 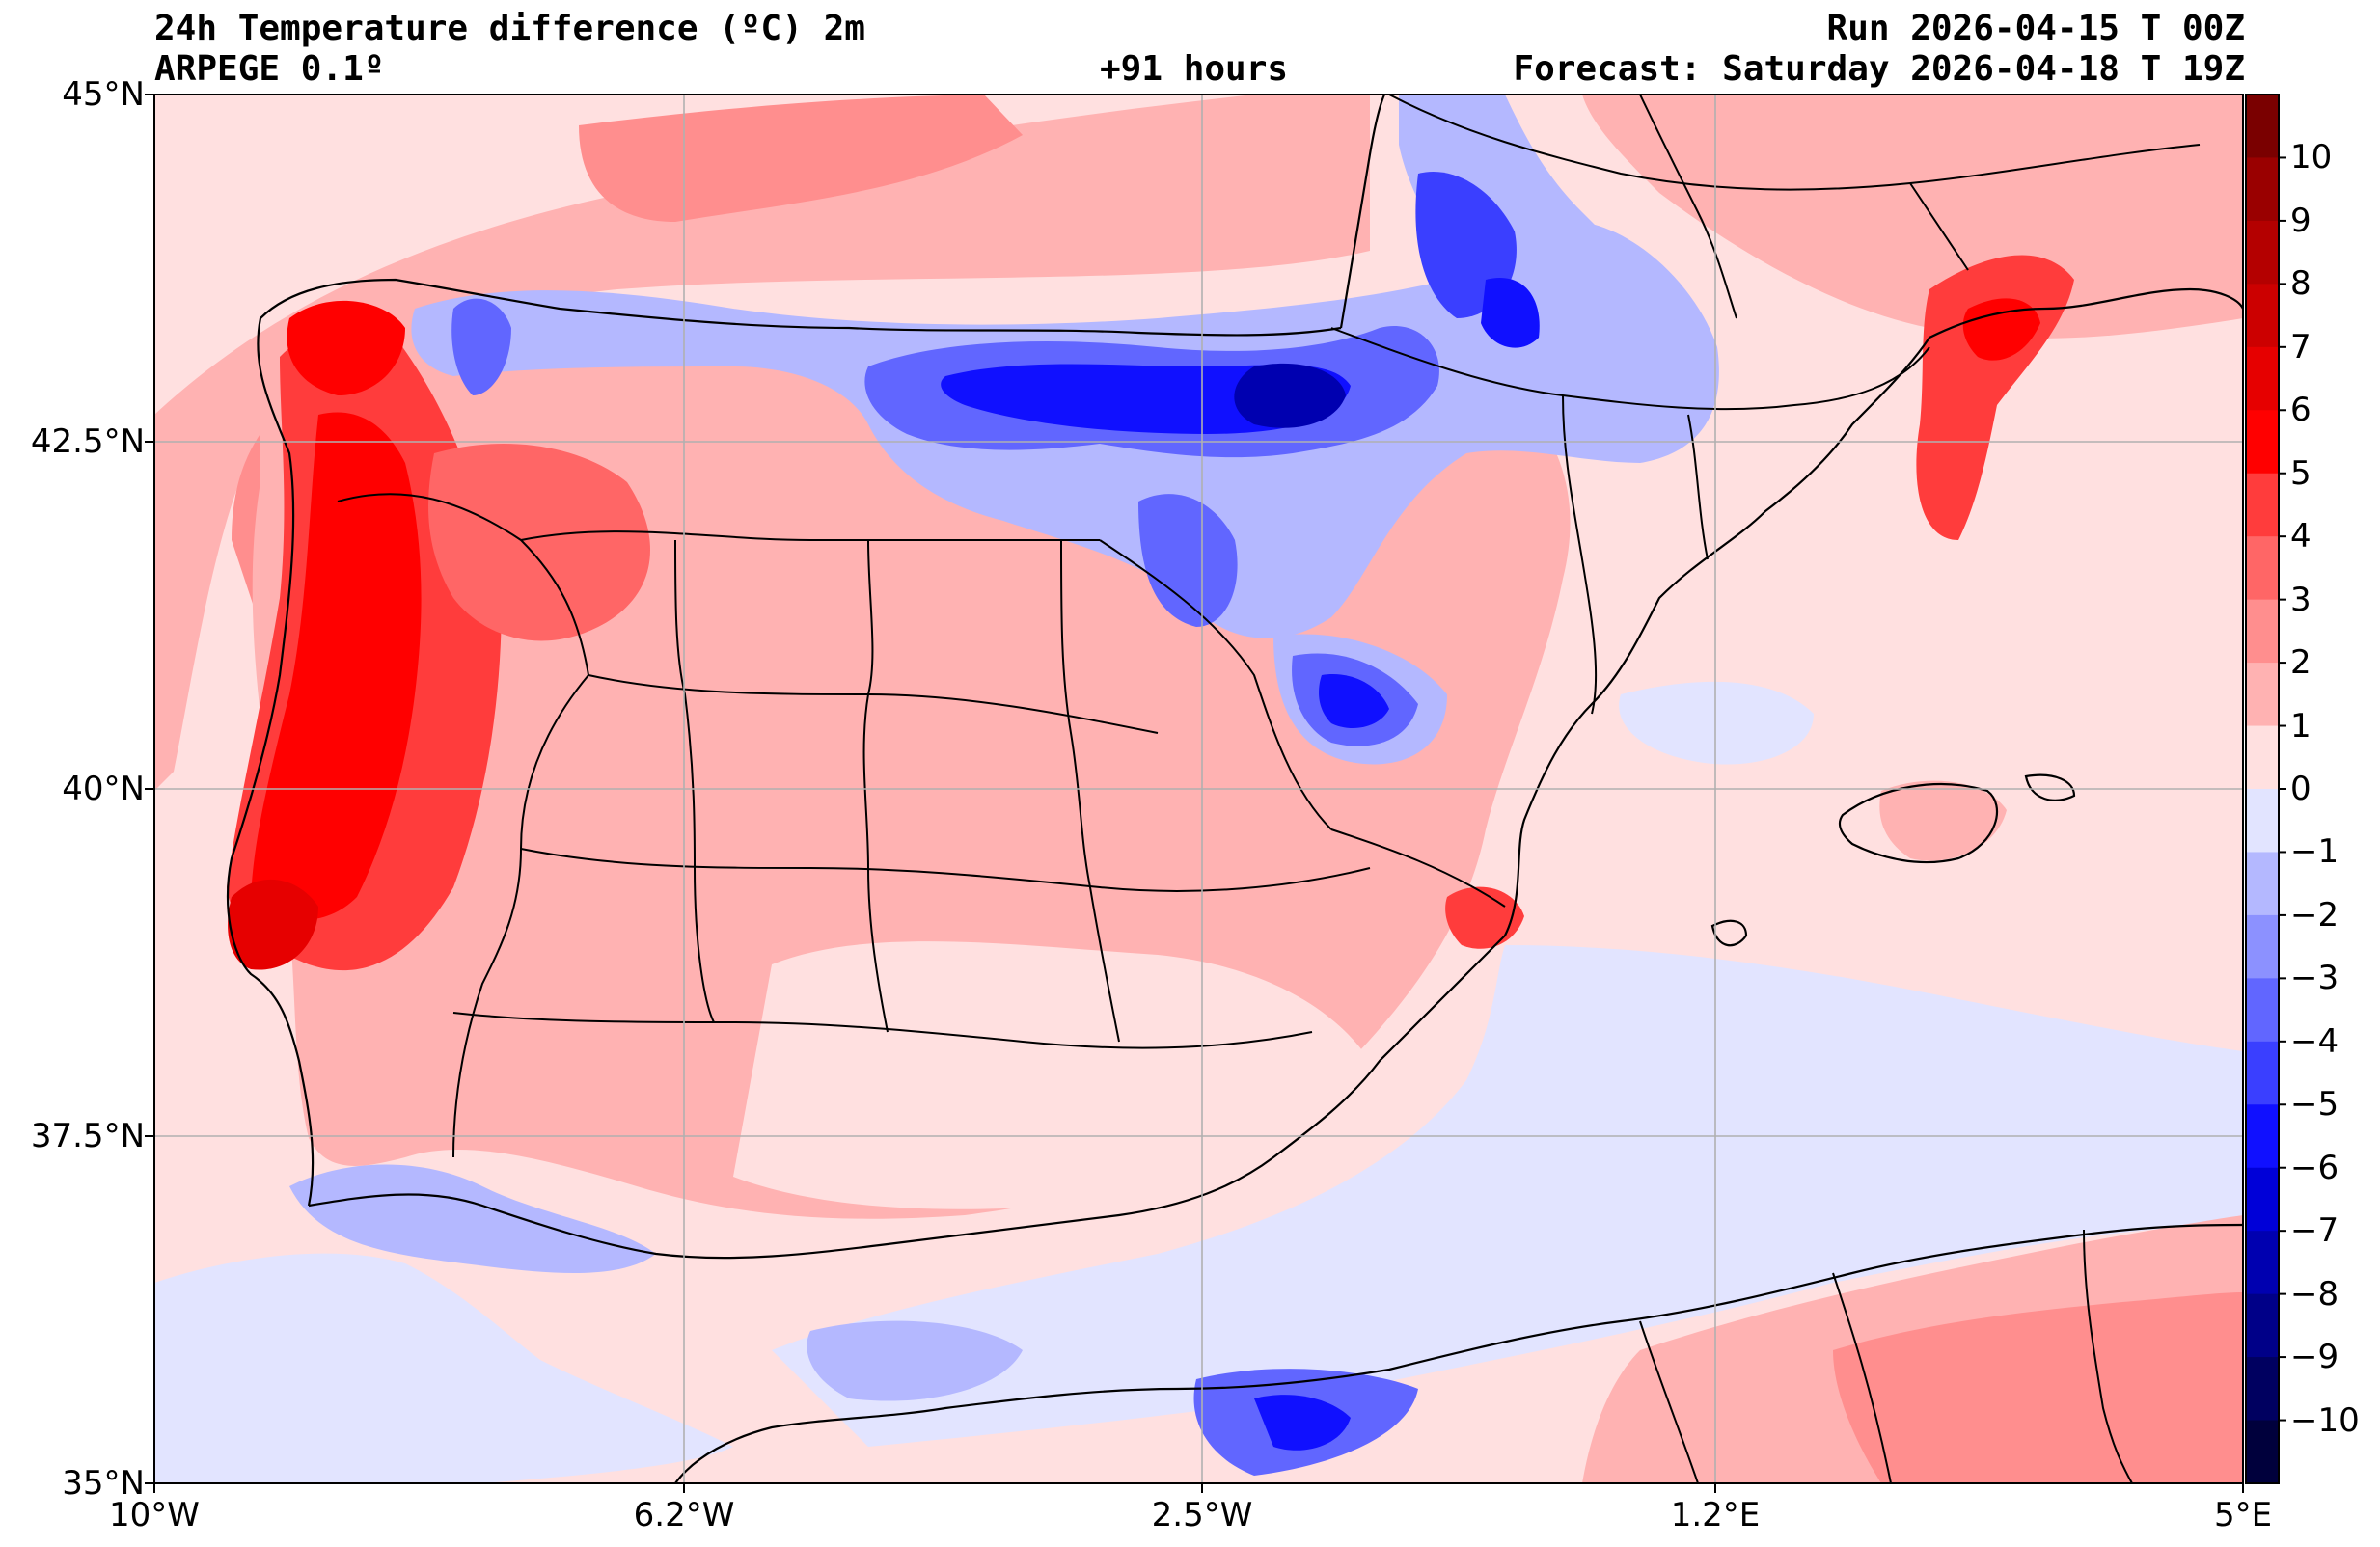 What do you see at coordinates (510, 28) in the screenshot?
I see `map-title: 24h Temperature difference (ºC) 2m` at bounding box center [510, 28].